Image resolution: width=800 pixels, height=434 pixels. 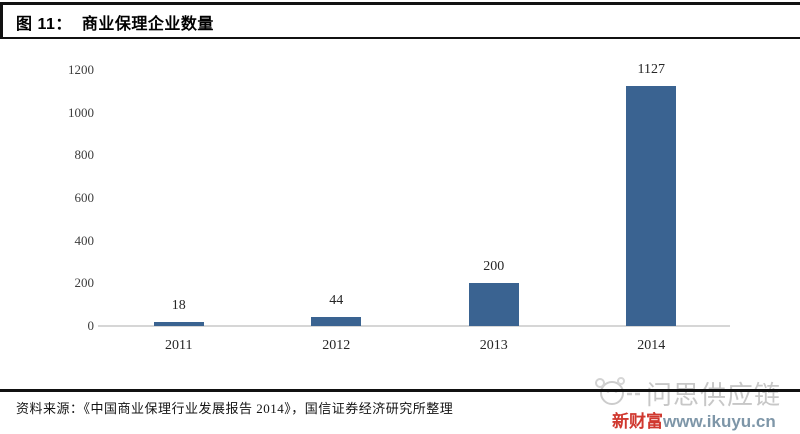 I want to click on x-axis-category-label: 2013, so click(x=493, y=345).